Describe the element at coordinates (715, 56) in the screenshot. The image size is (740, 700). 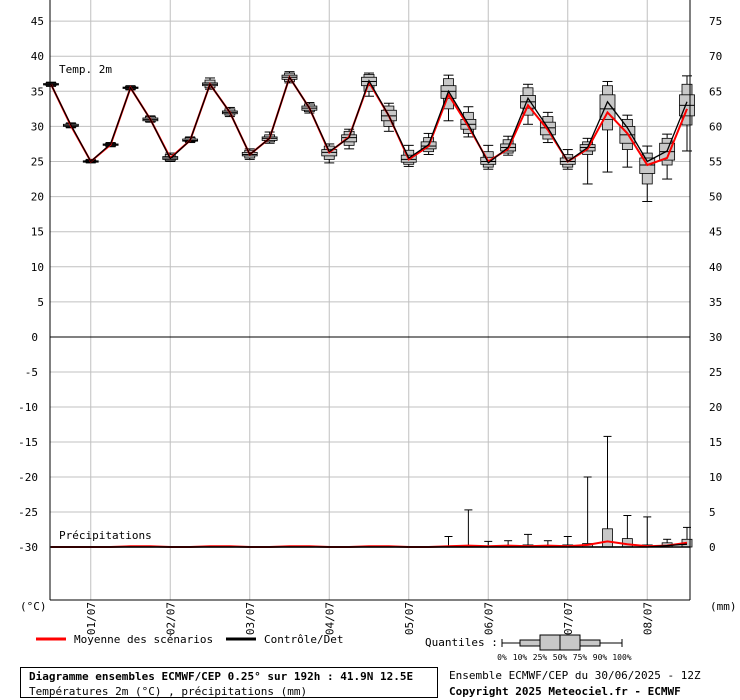
I see `temp-right-tick: 70` at that location.